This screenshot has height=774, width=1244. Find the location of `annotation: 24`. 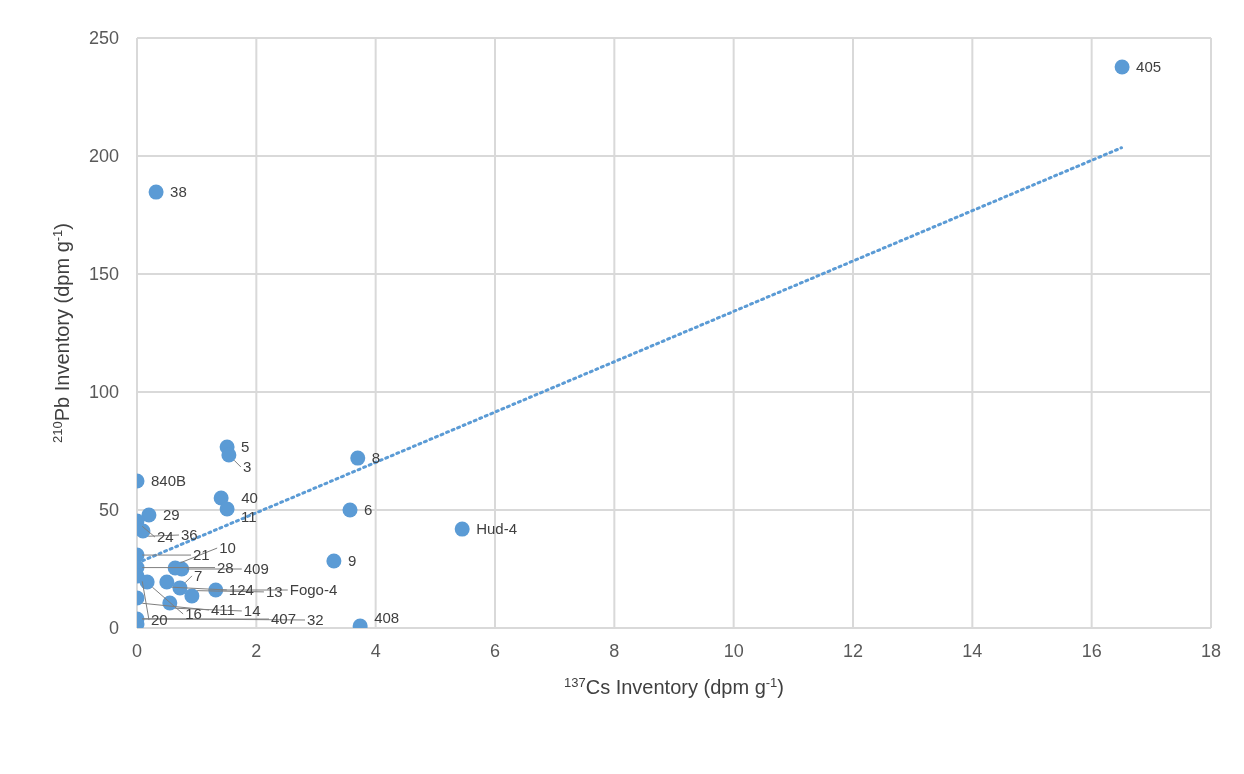

annotation: 24 is located at coordinates (165, 537).